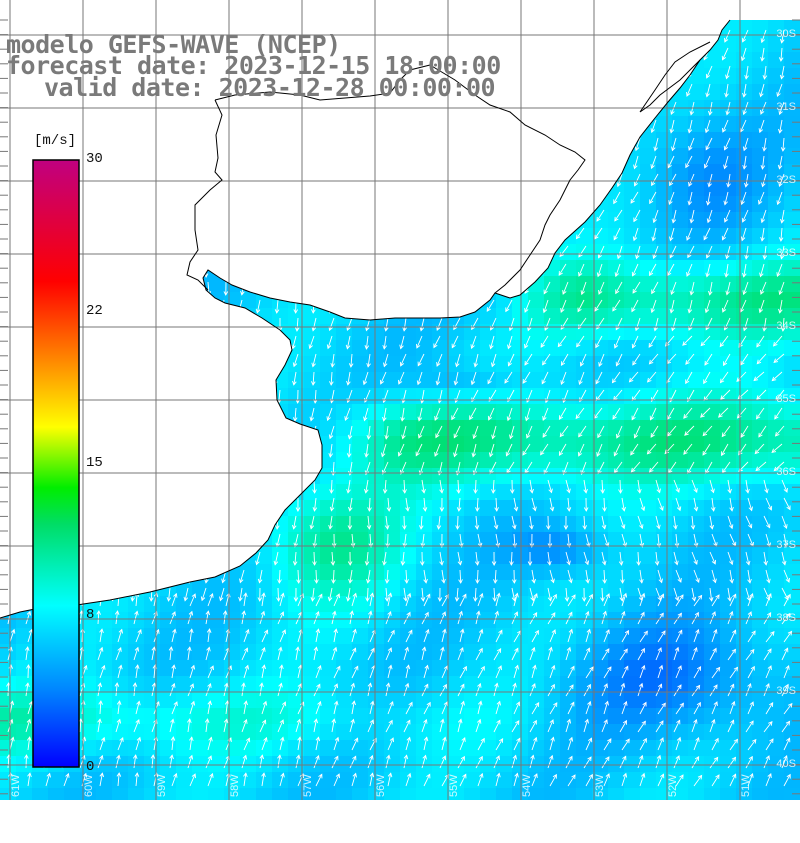  What do you see at coordinates (454, 785) in the screenshot?
I see `longitude-label: 55W` at bounding box center [454, 785].